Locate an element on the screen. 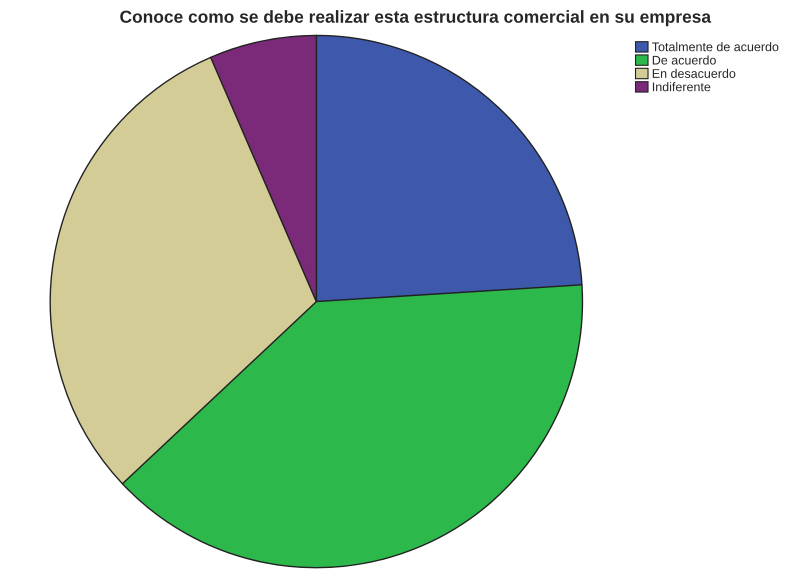 This screenshot has width=788, height=569. legend-label: Totalmente de acuerdo is located at coordinates (715, 47).